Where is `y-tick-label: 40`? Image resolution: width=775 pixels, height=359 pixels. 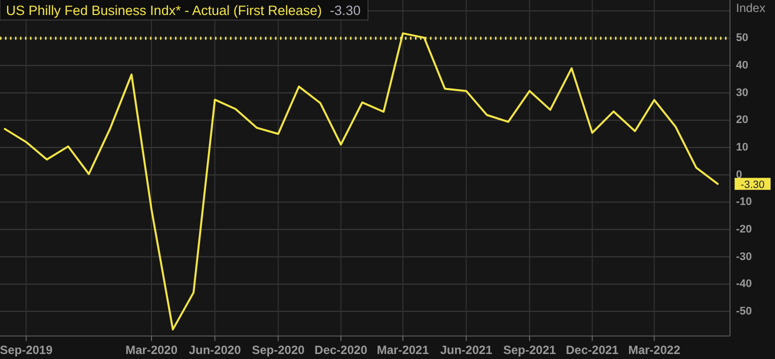
y-tick-label: 40 is located at coordinates (742, 66).